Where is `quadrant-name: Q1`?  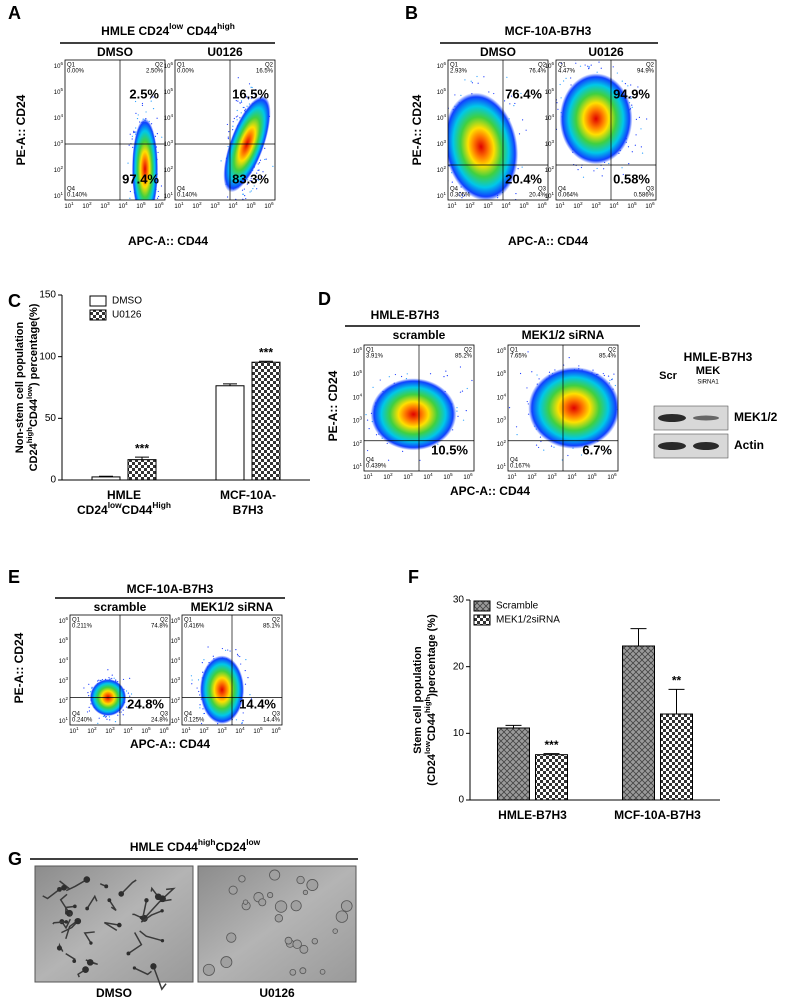
quadrant-name: Q1 is located at coordinates (514, 351).